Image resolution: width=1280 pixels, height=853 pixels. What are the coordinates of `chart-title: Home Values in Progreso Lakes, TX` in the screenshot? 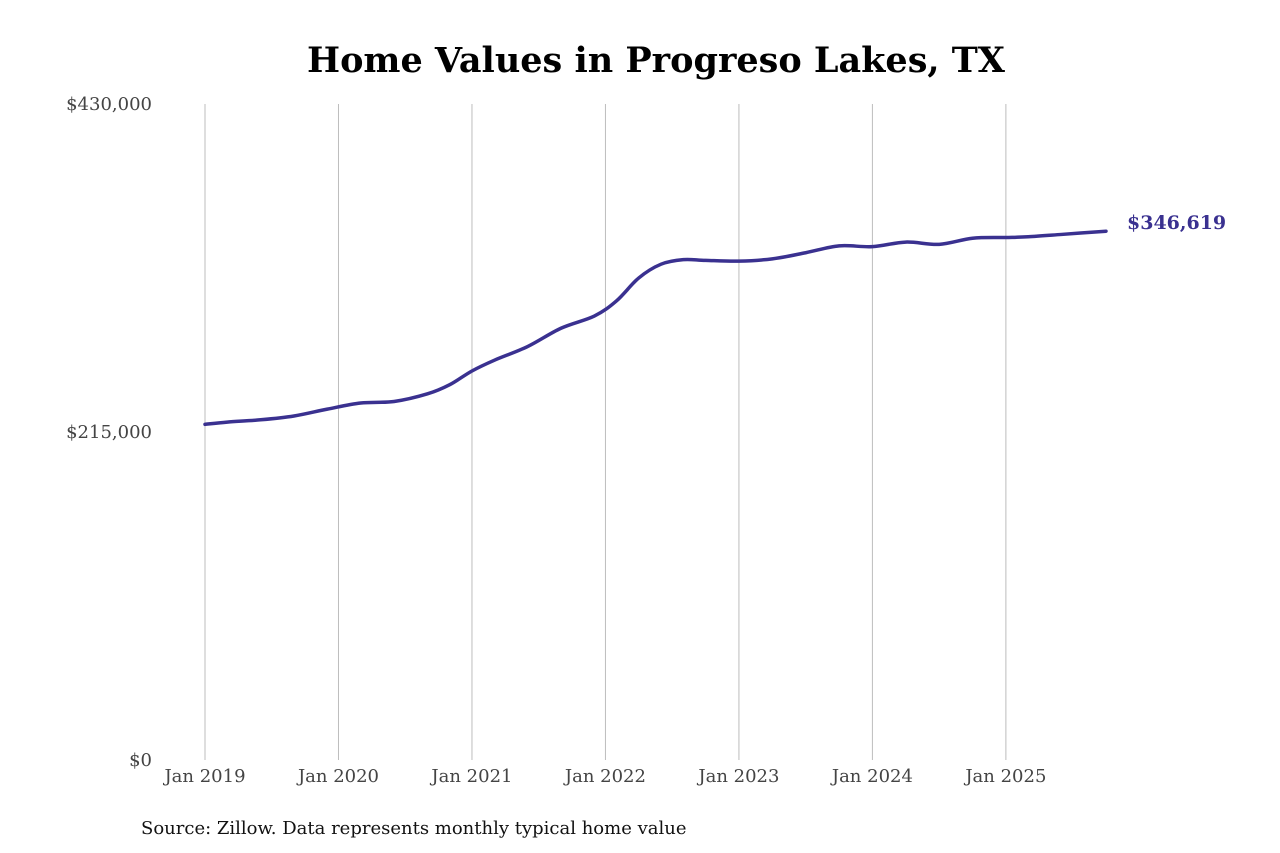 It's located at (656, 60).